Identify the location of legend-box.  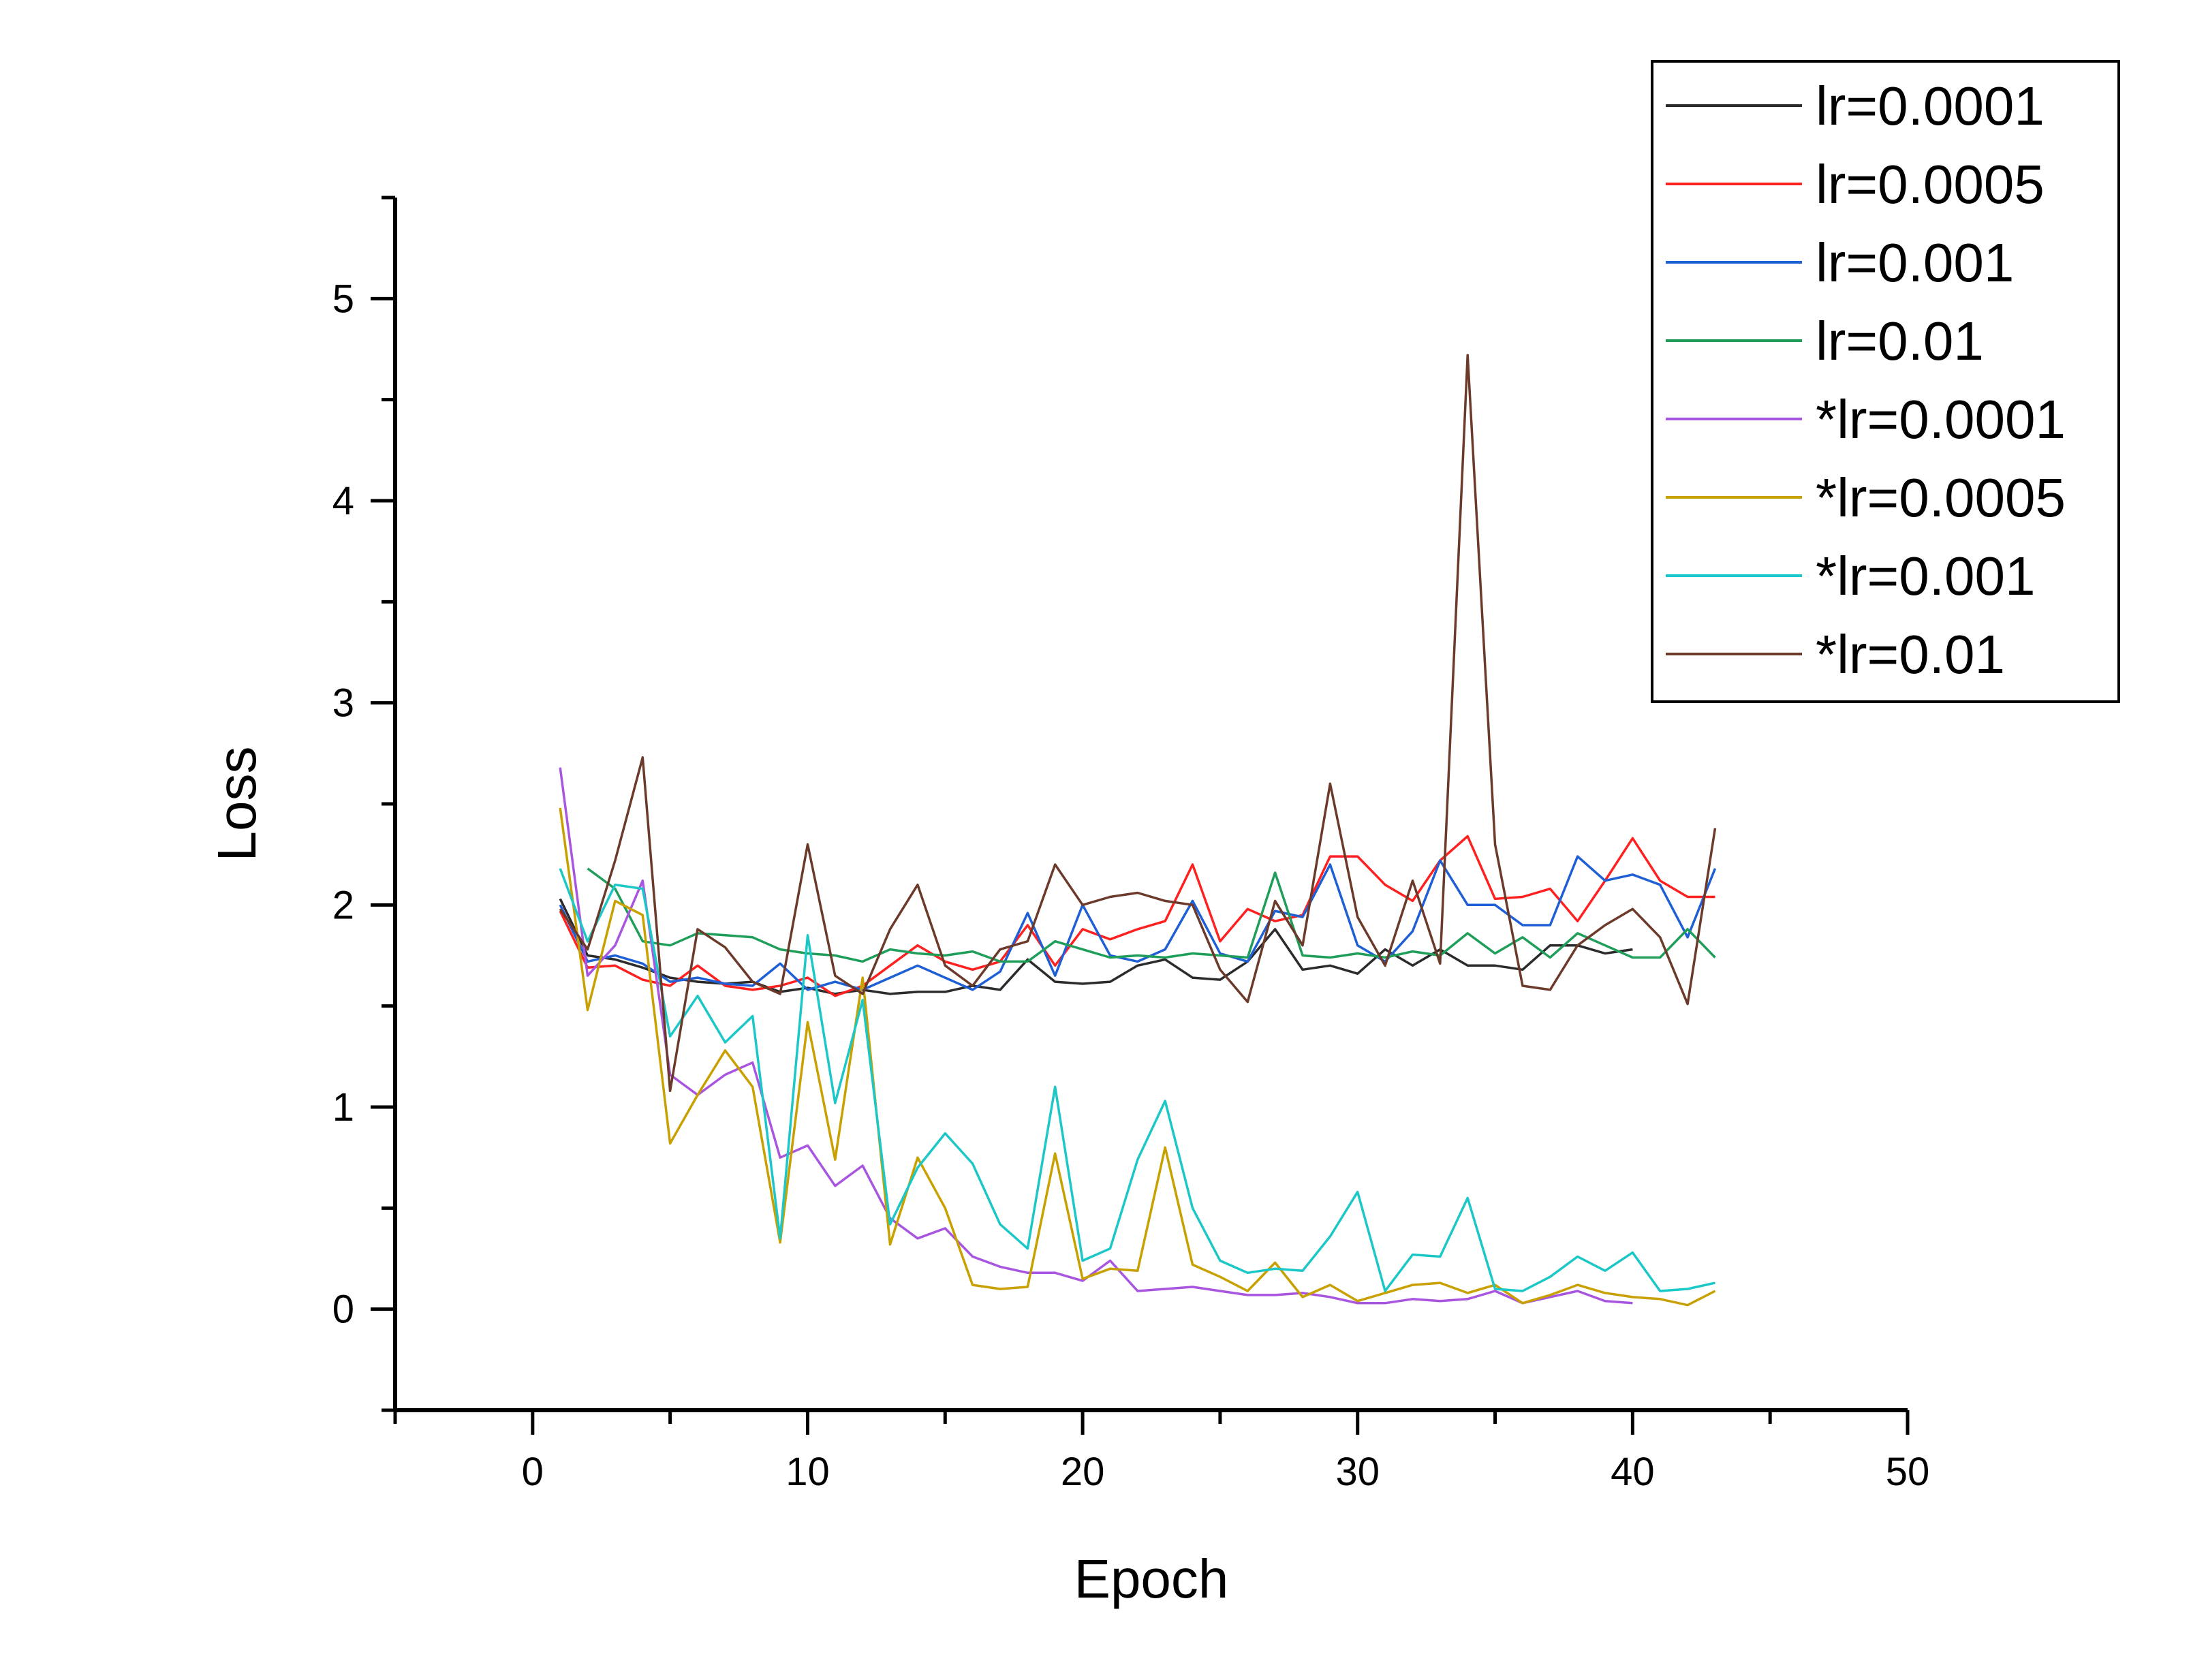
(1885, 381).